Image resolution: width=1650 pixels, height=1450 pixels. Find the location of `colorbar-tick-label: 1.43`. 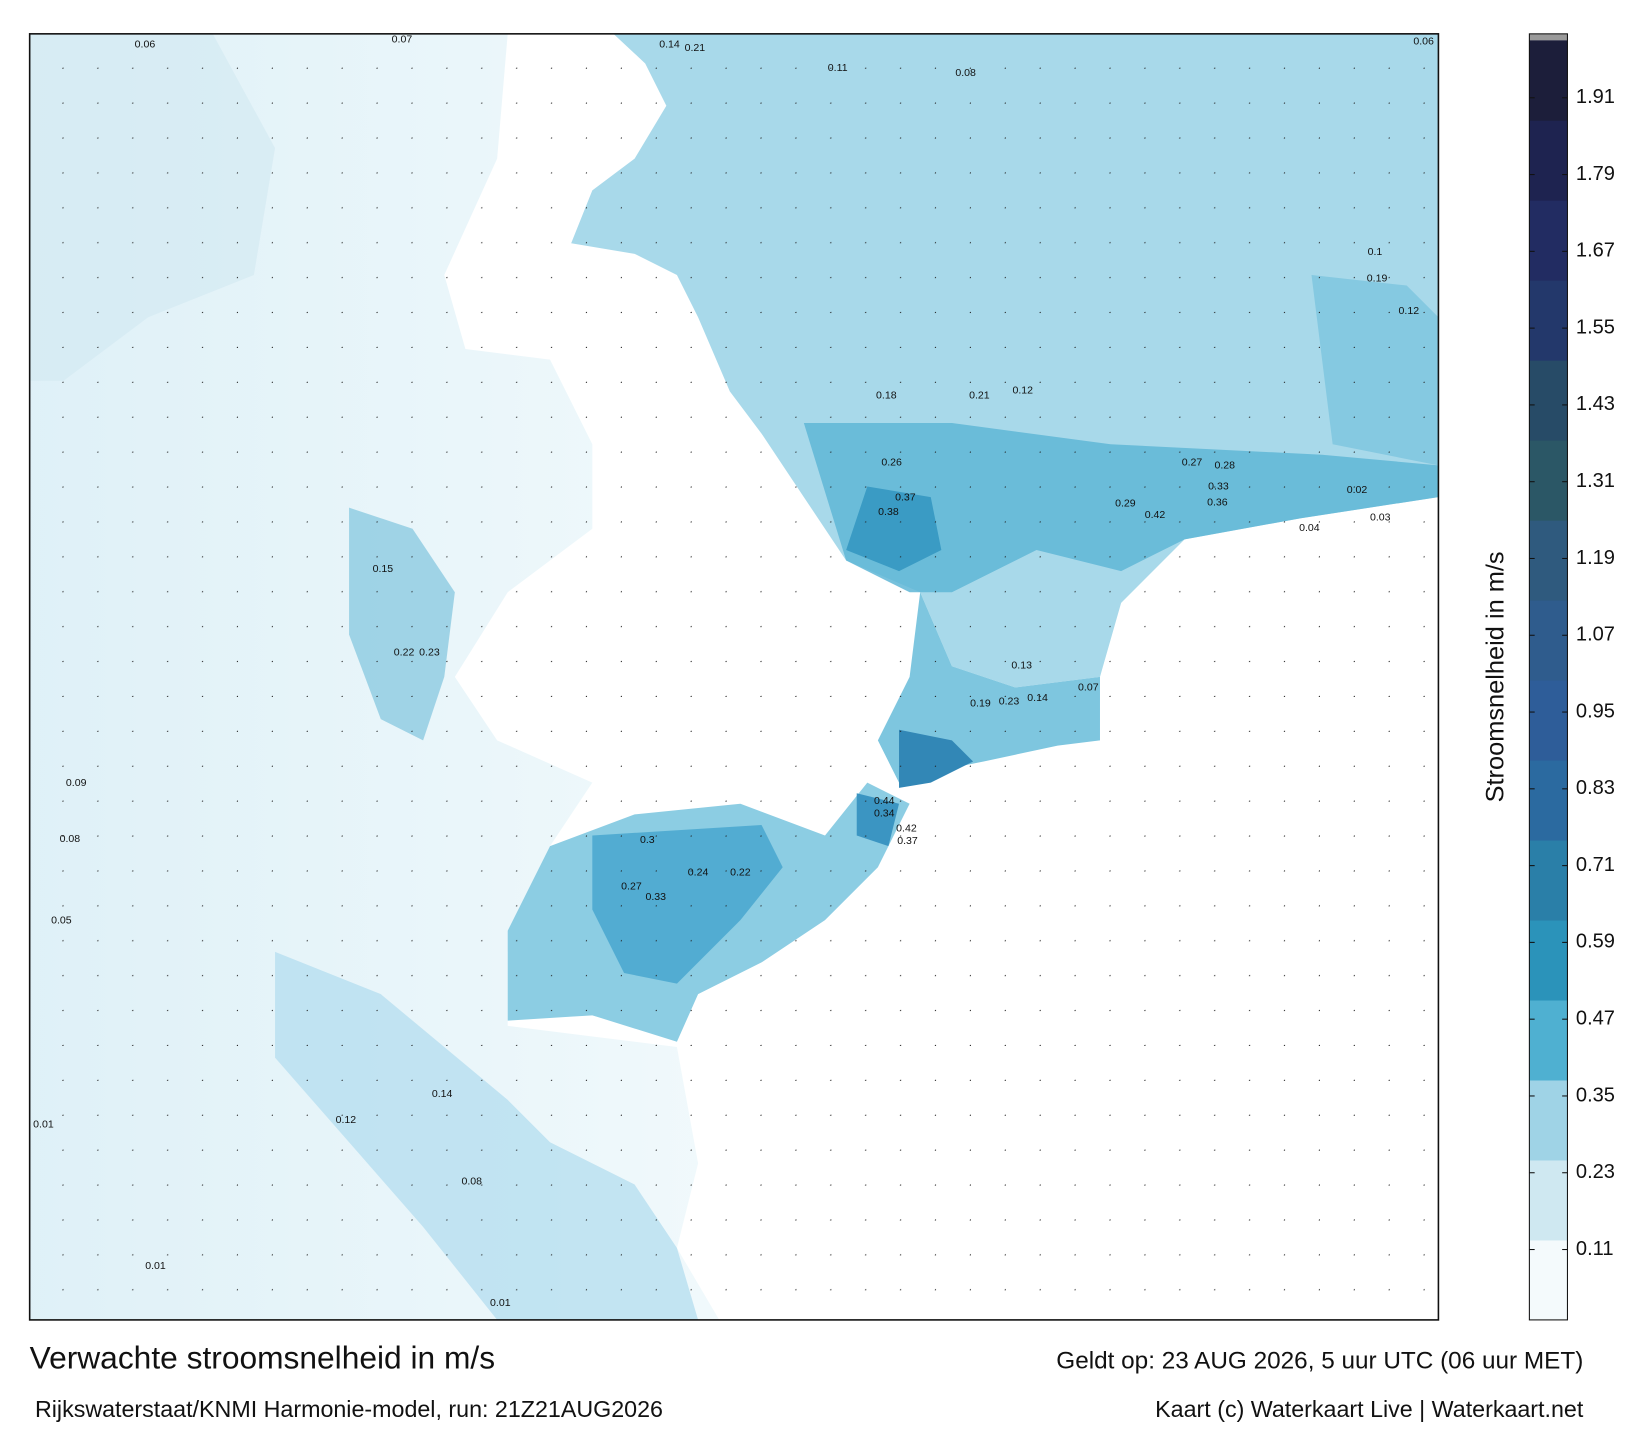

colorbar-tick-label: 1.43 is located at coordinates (1595, 404).